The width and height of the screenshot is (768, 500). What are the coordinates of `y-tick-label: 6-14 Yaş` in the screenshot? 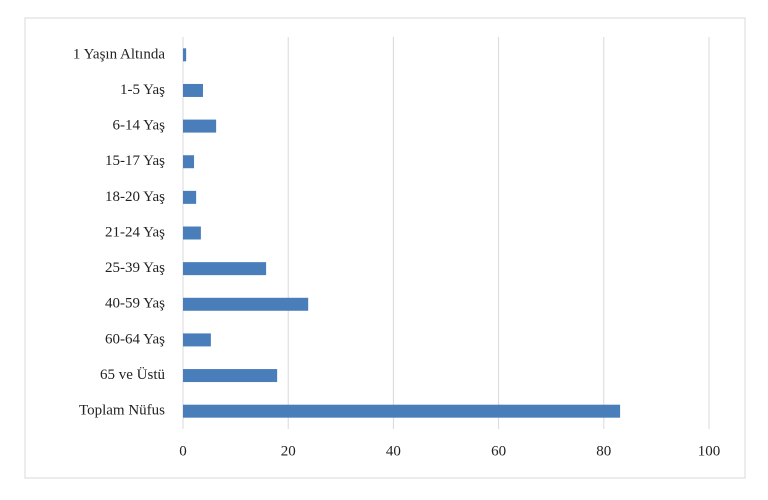 It's located at (138, 126).